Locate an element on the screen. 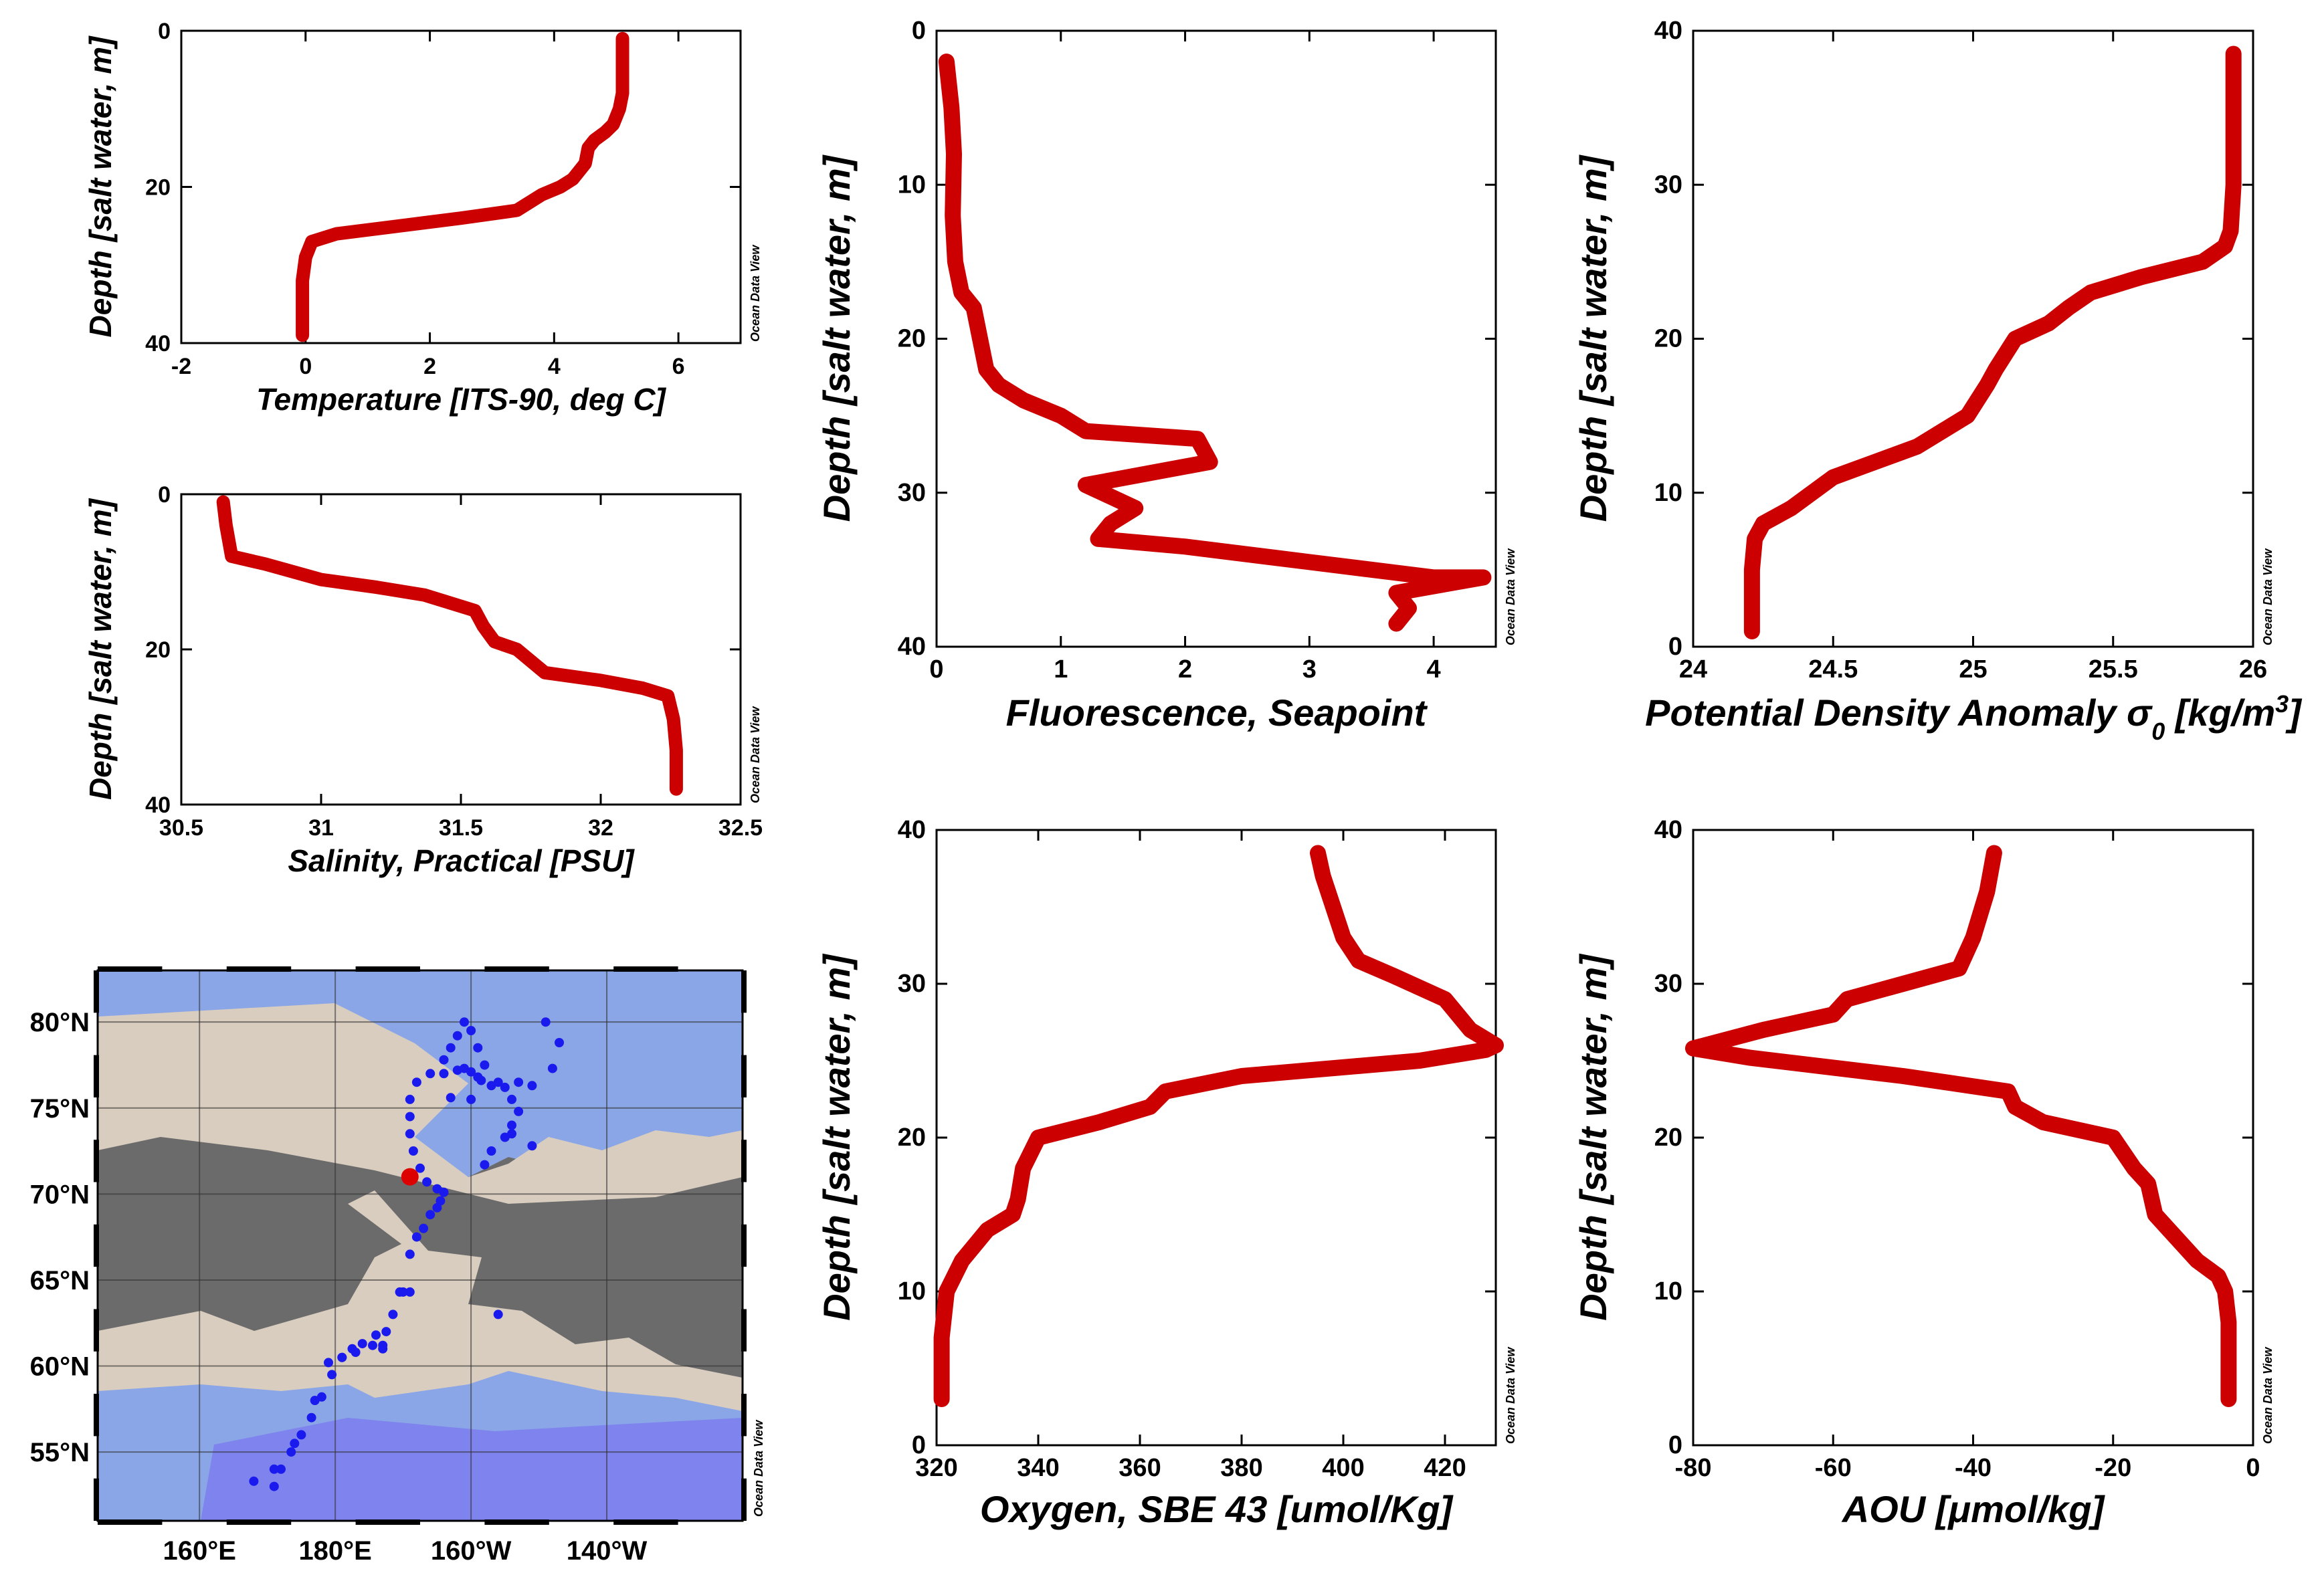 Image resolution: width=2324 pixels, height=1579 pixels. arctic-shelf is located at coordinates (420, 1104).